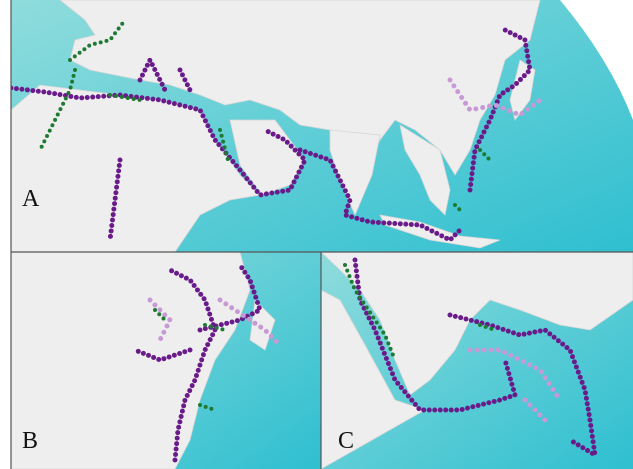 The image size is (633, 469). I want to click on land, so click(373, 379).